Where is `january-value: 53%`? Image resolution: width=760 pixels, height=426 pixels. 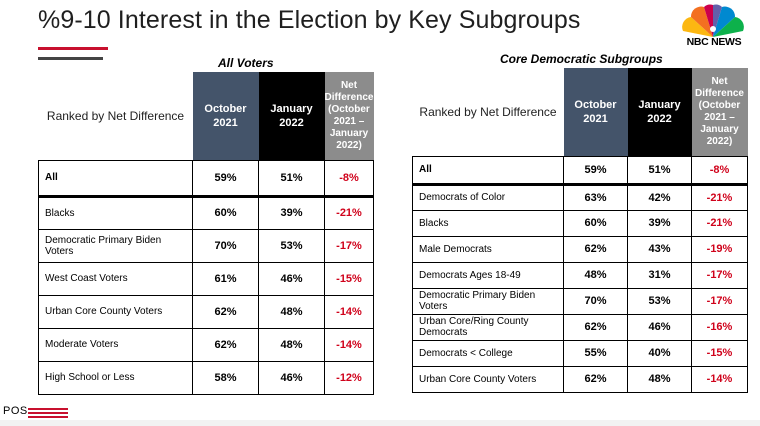 january-value: 53% is located at coordinates (659, 301).